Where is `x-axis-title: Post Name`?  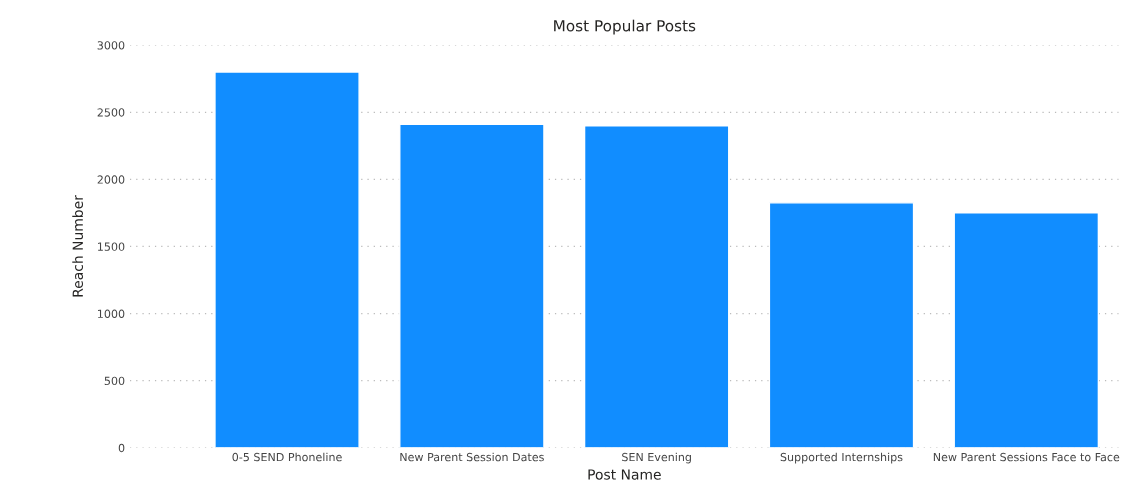 x-axis-title: Post Name is located at coordinates (624, 474).